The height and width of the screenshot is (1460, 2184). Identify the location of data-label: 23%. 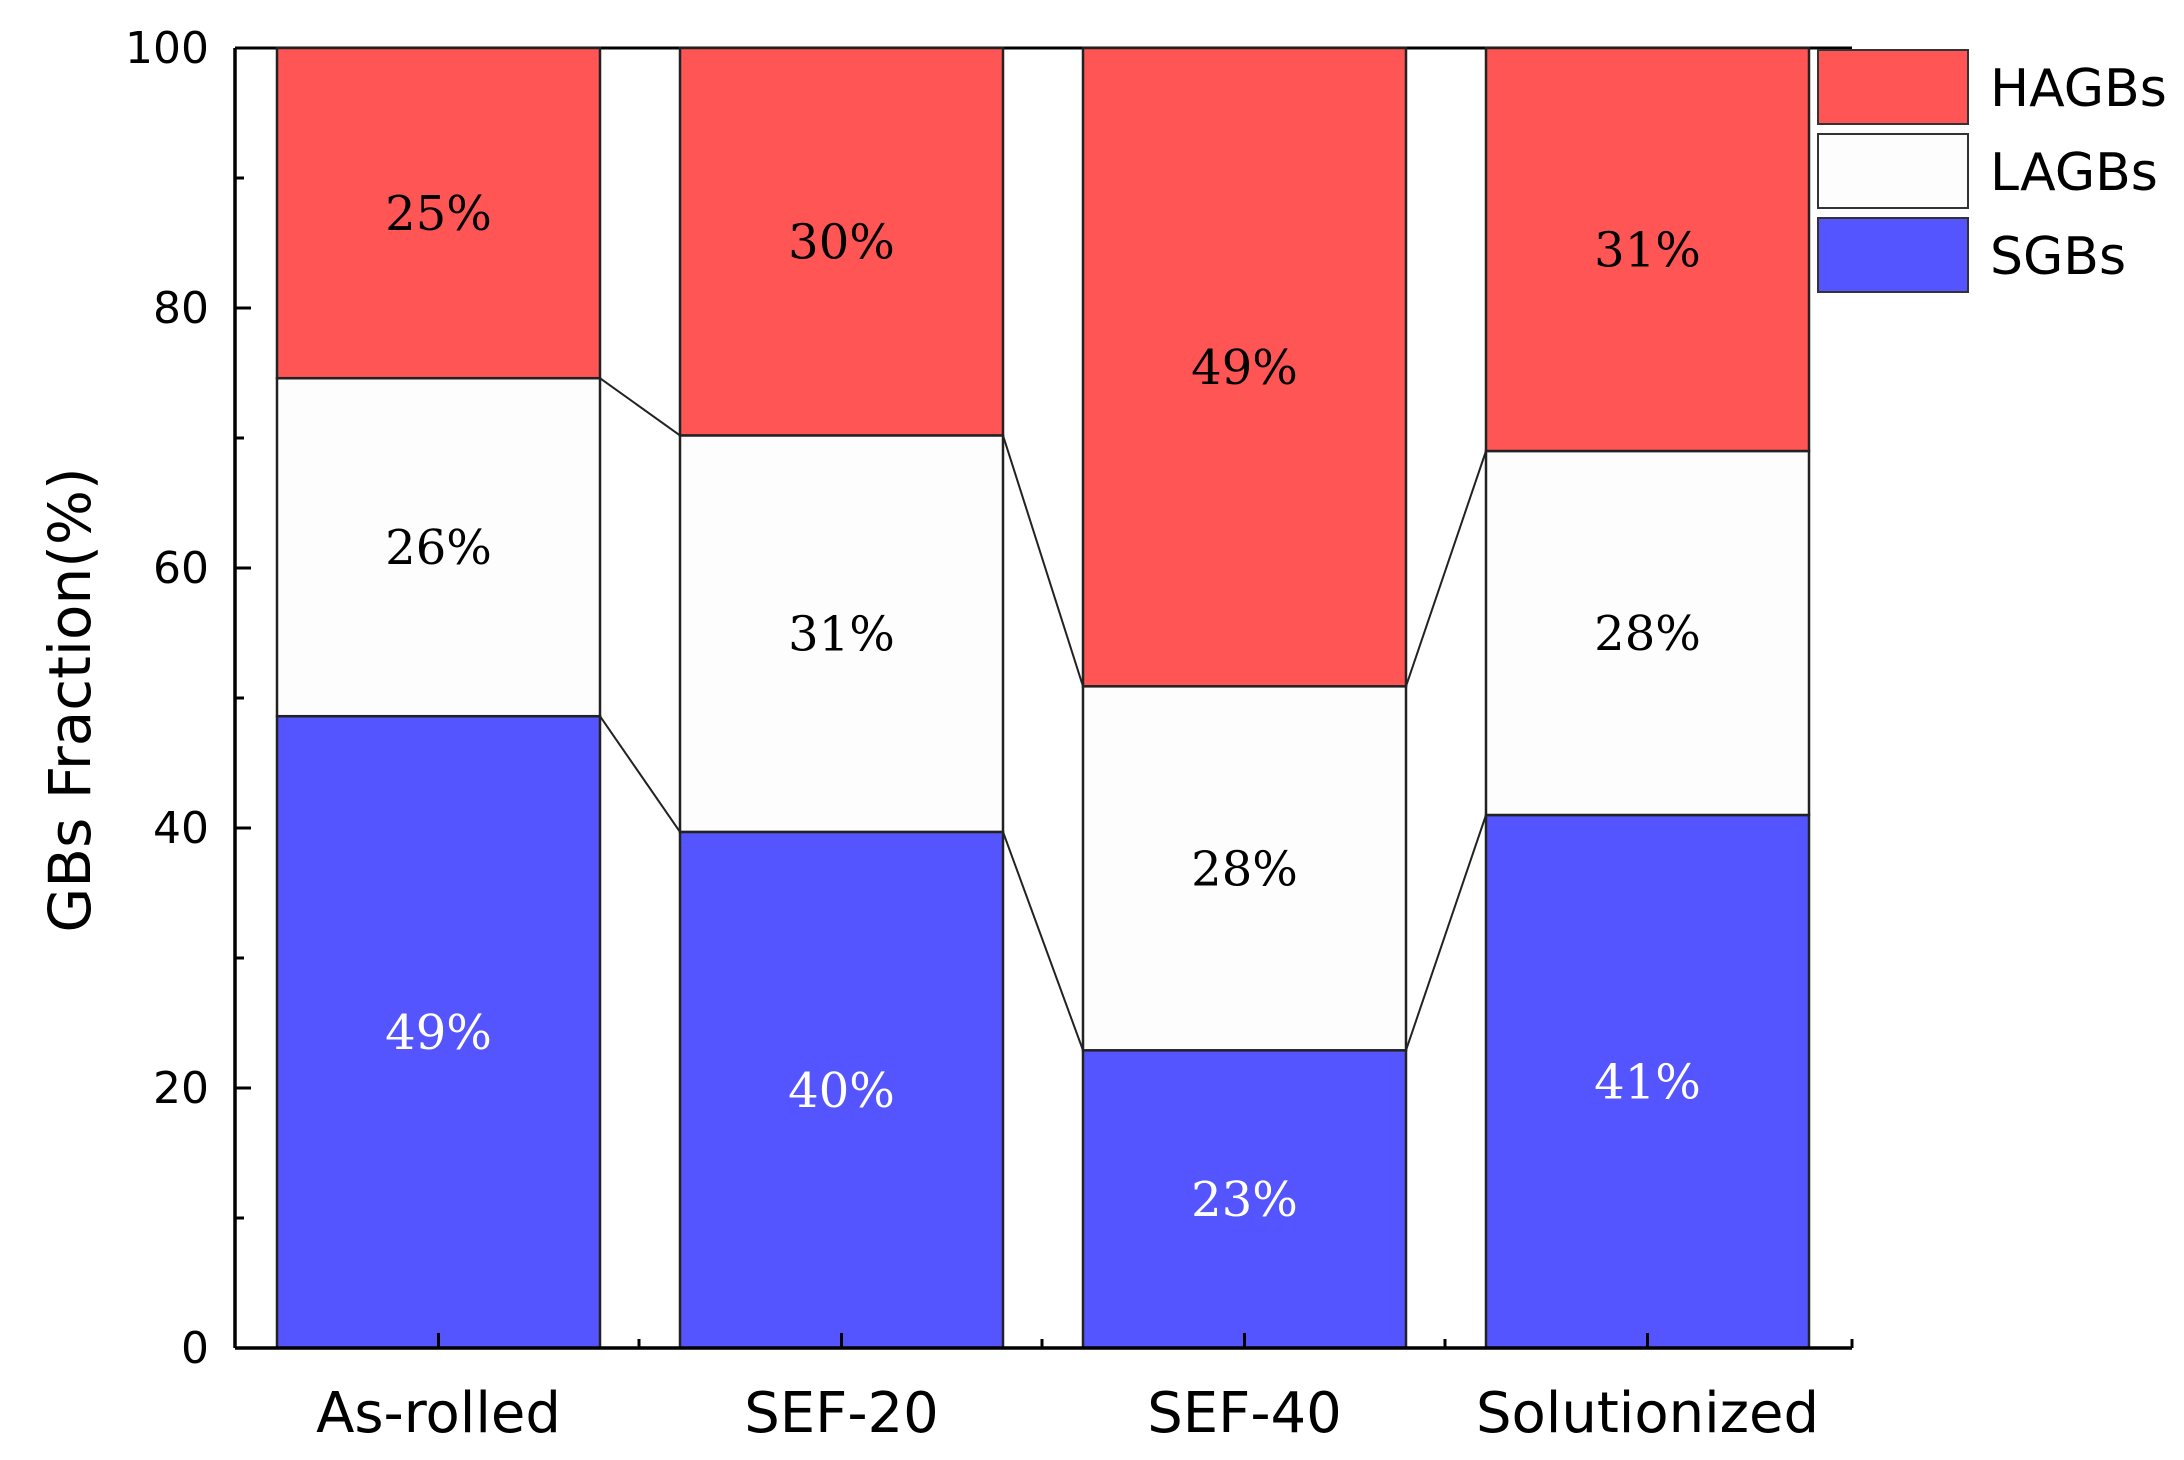
(1244, 1200).